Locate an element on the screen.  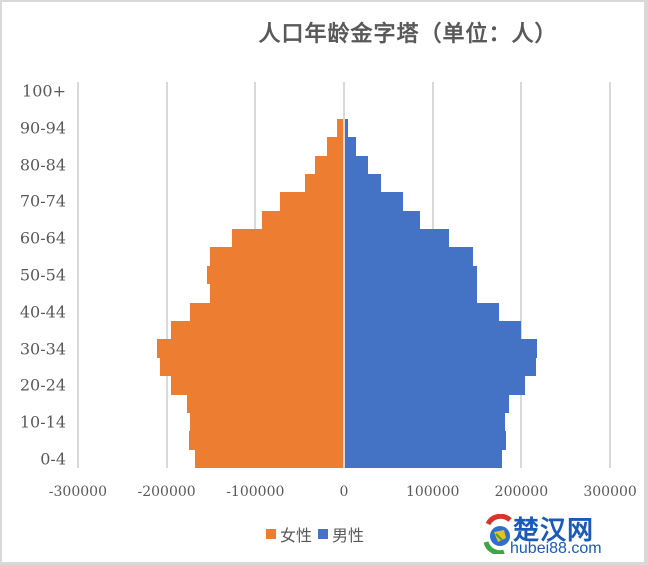
y-tick-label: 80-84 is located at coordinates (42, 165).